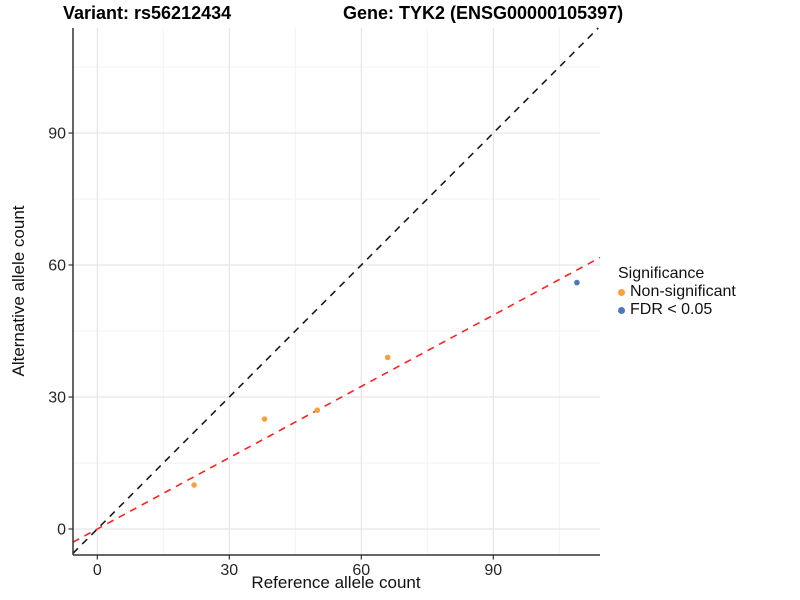 The image size is (800, 600). Describe the element at coordinates (18, 291) in the screenshot. I see `y-axis-title: Alternative allele count` at that location.